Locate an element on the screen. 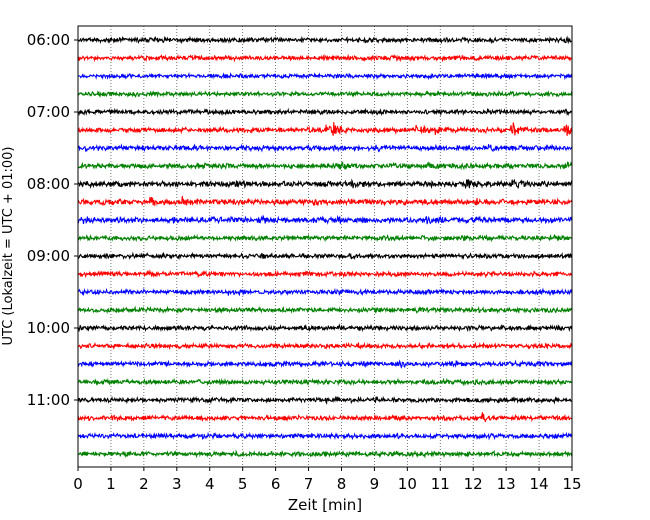 The image size is (650, 520). x-tick-label: 15 is located at coordinates (571, 484).